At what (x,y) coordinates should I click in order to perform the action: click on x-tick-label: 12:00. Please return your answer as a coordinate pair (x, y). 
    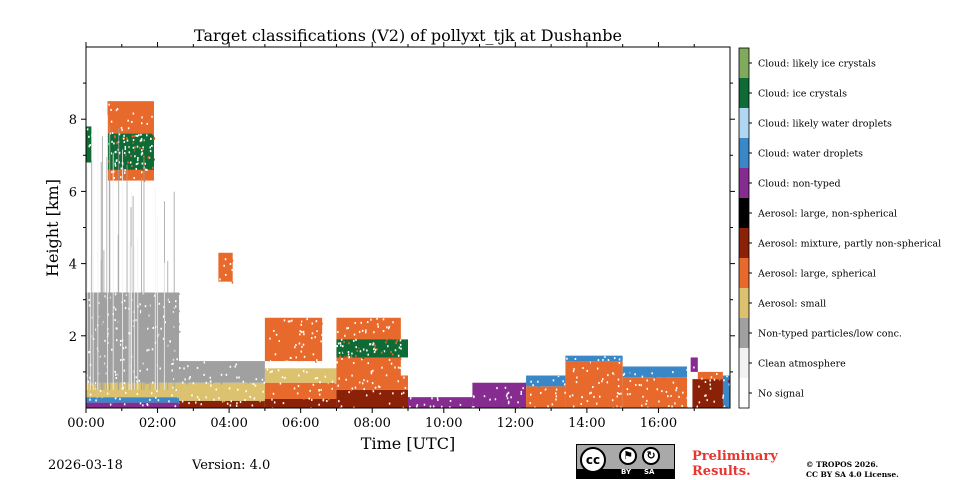
    Looking at the image, I should click on (515, 423).